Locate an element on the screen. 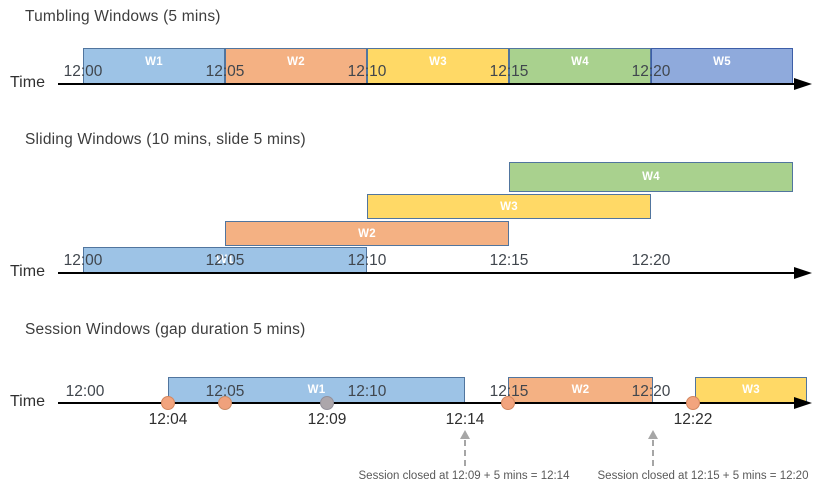 The image size is (829, 498). sliding-tick: 12:05 is located at coordinates (225, 260).